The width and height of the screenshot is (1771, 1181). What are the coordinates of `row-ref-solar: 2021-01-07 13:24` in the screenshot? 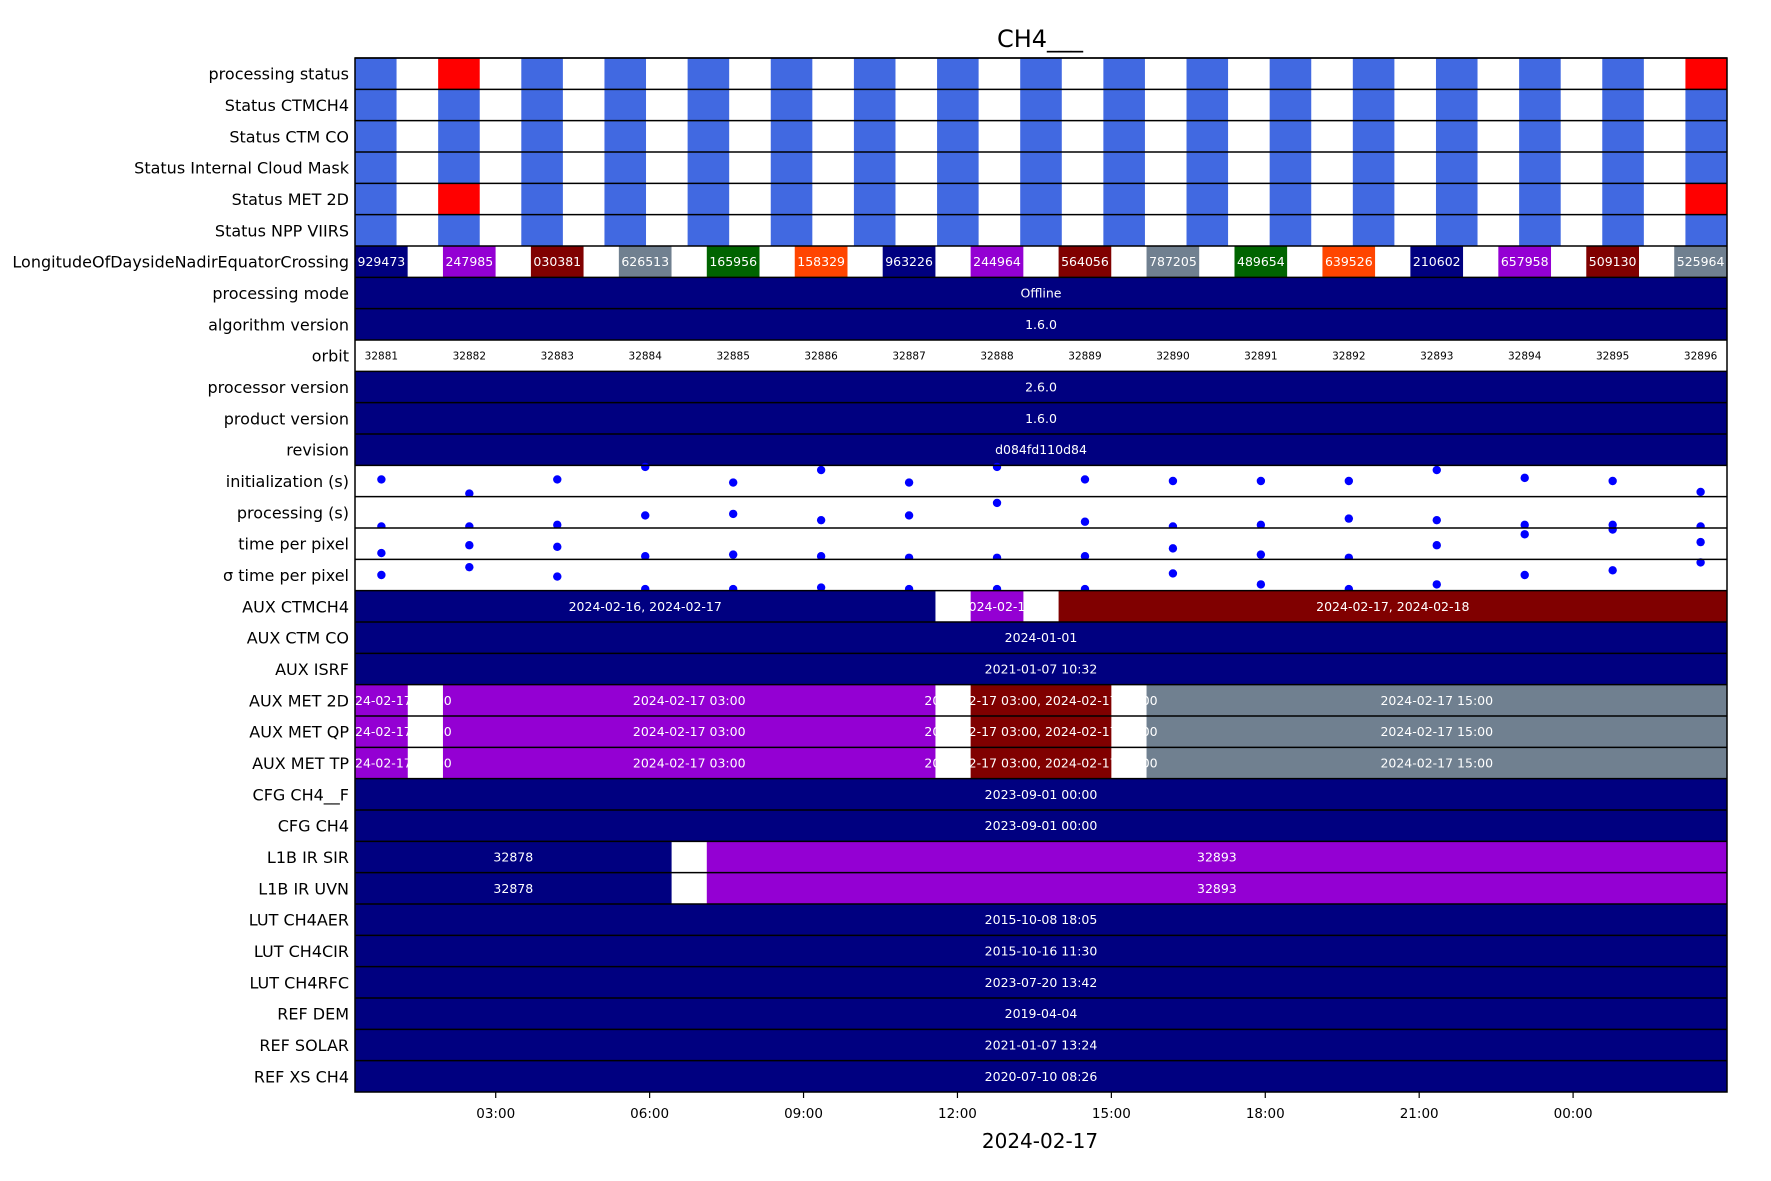 It's located at (1041, 1044).